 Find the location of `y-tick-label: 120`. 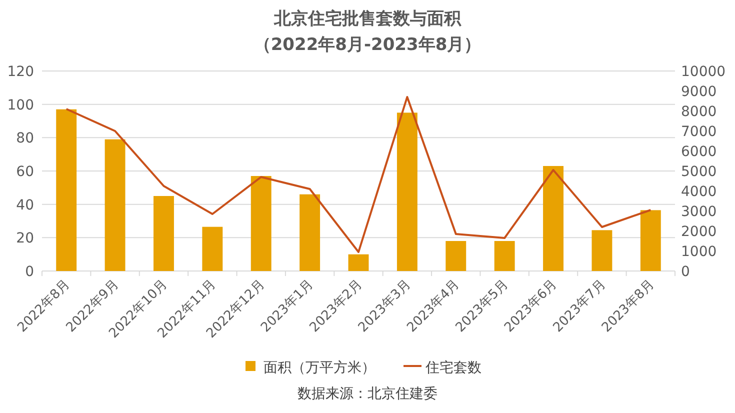

y-tick-label: 120 is located at coordinates (20, 72).